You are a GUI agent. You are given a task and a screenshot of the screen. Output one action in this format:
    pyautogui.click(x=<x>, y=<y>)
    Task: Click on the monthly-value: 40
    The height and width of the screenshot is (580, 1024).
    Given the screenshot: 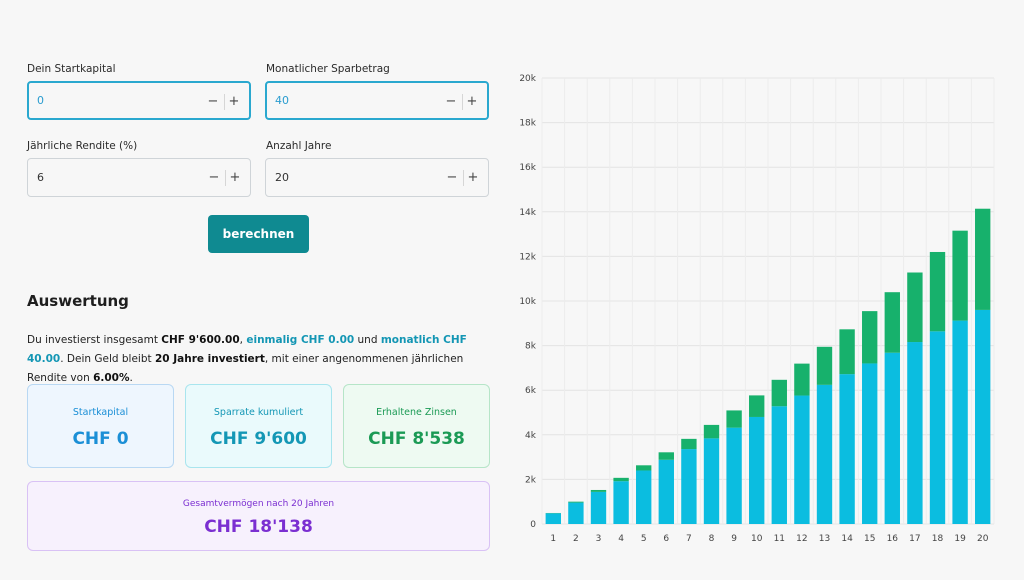 What is the action you would take?
    pyautogui.click(x=282, y=100)
    